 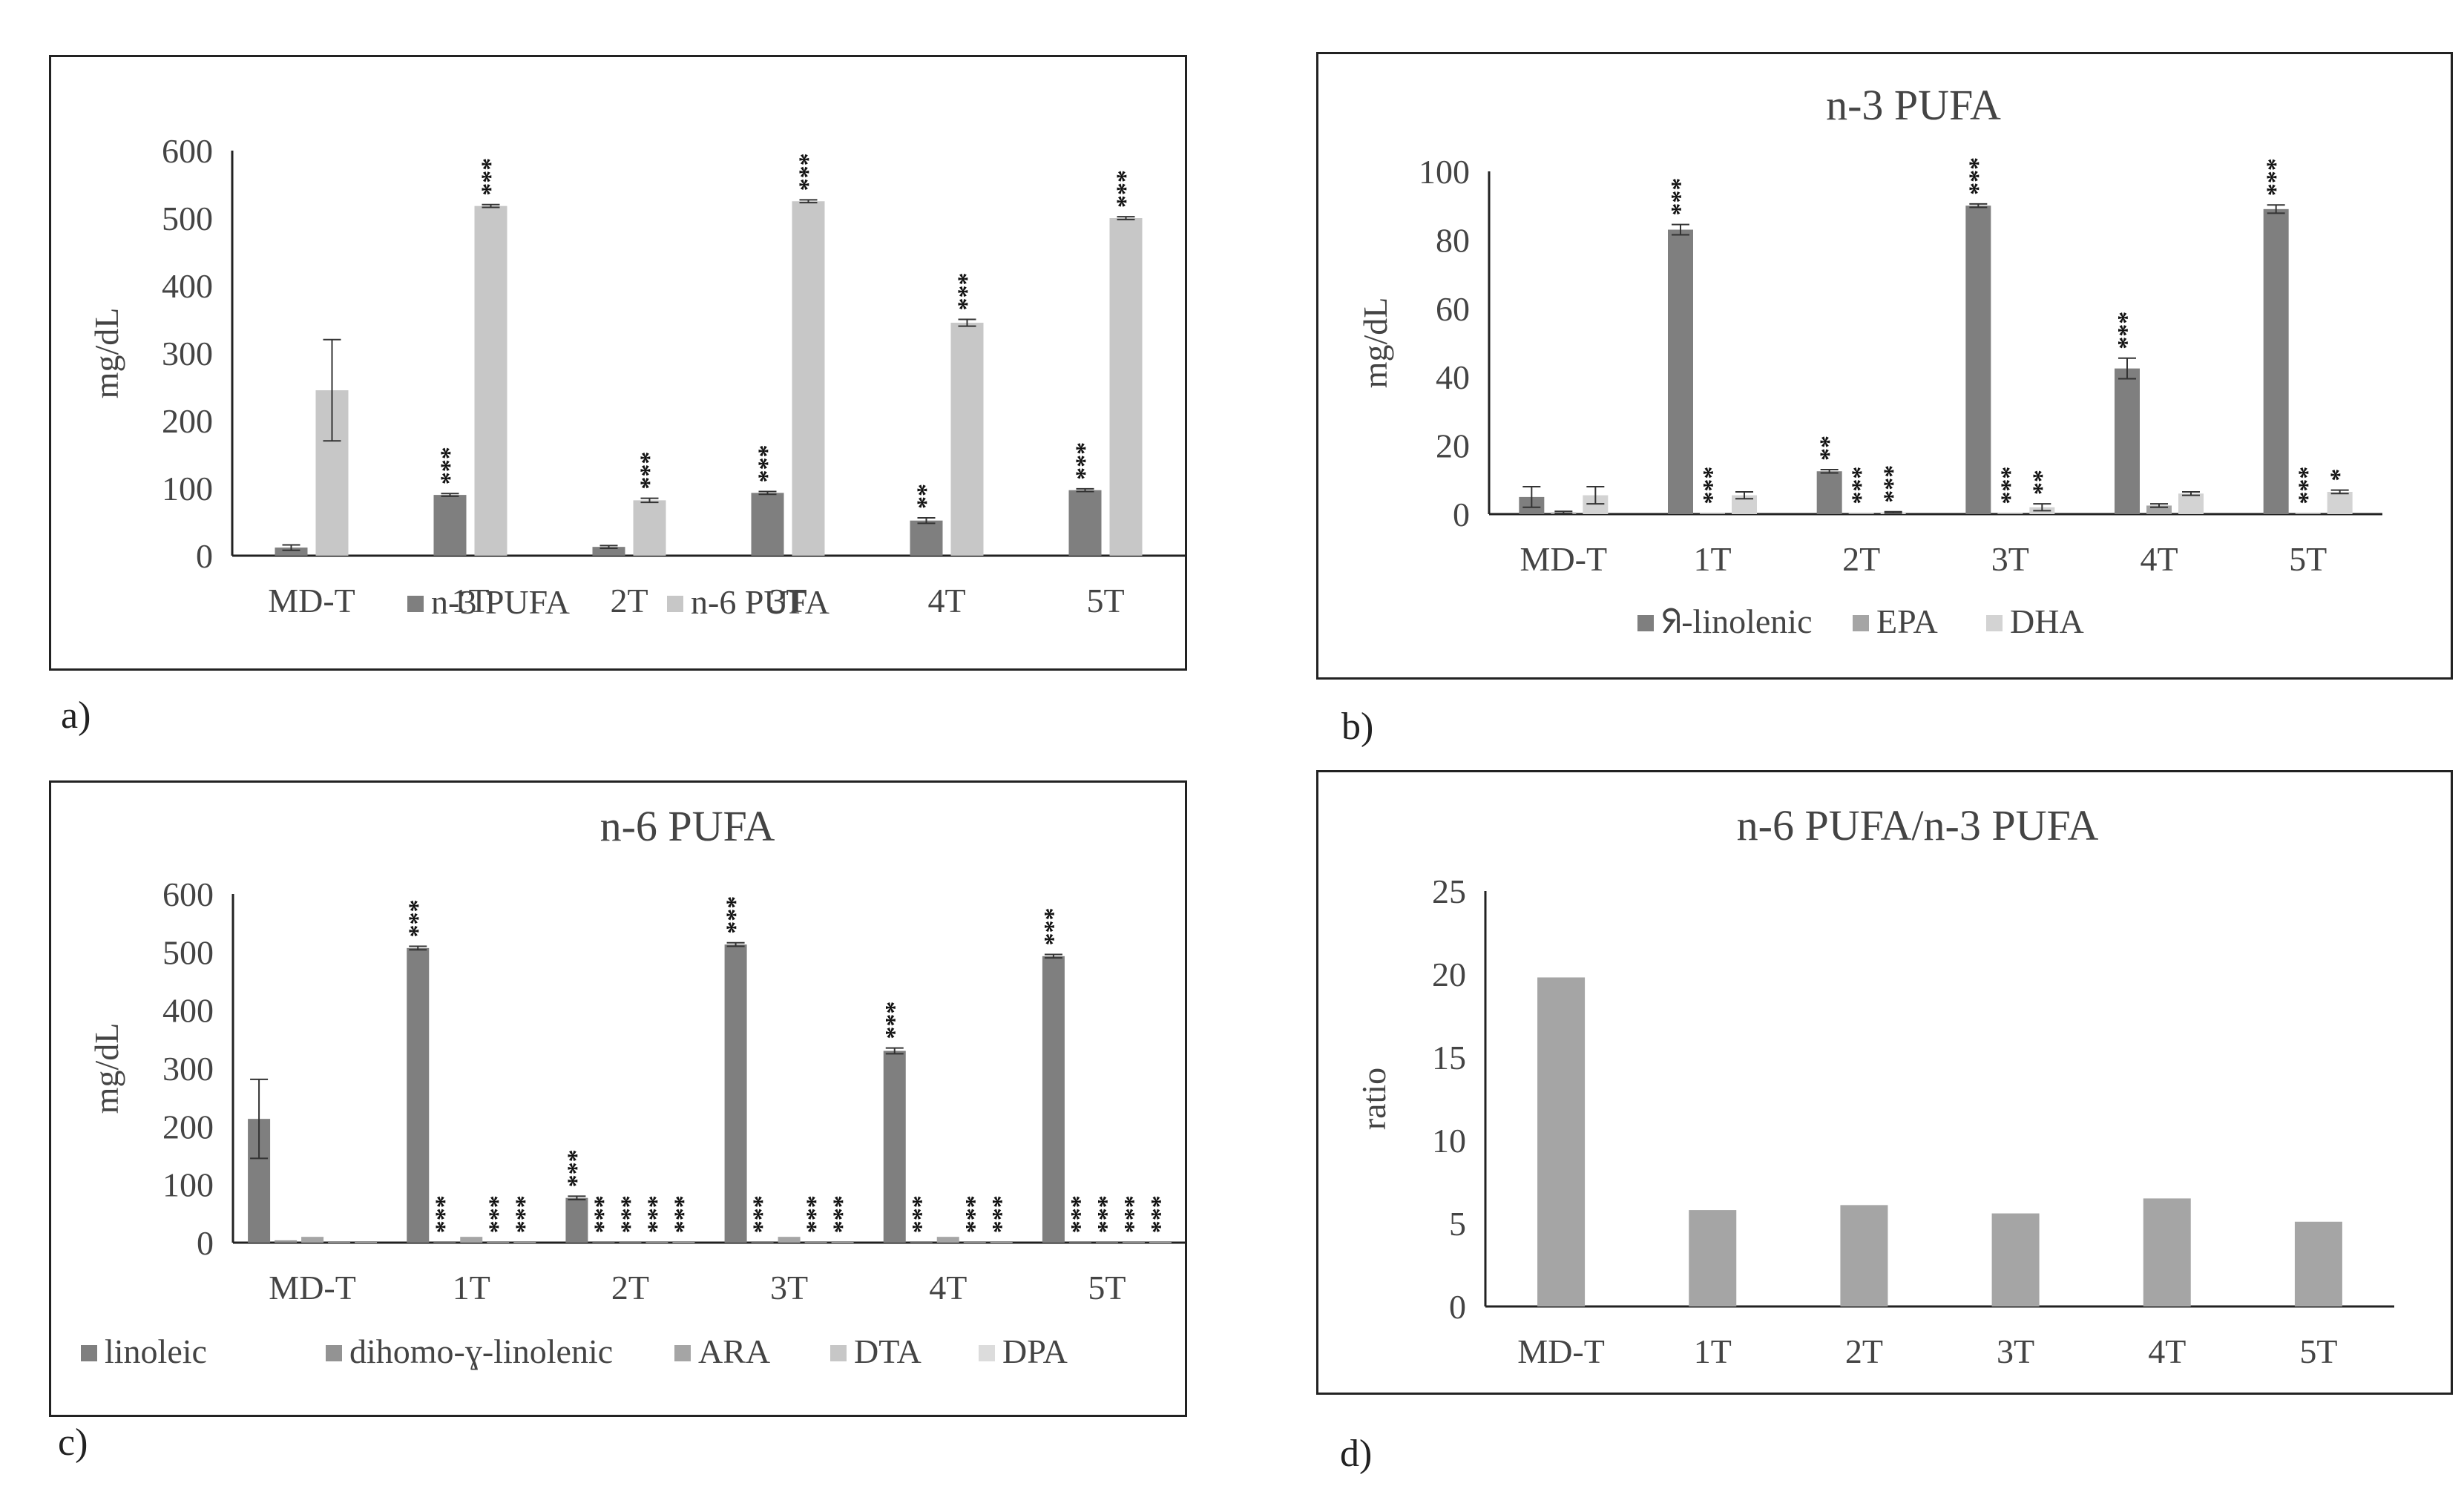 I want to click on y-tick-label: 25, so click(x=1449, y=891).